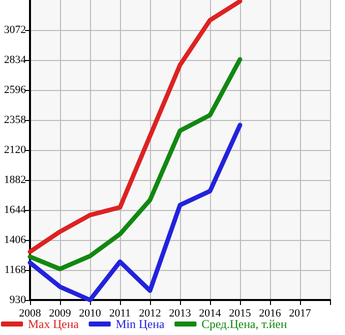  I want to click on legend-label: Max Цена, so click(54, 324).